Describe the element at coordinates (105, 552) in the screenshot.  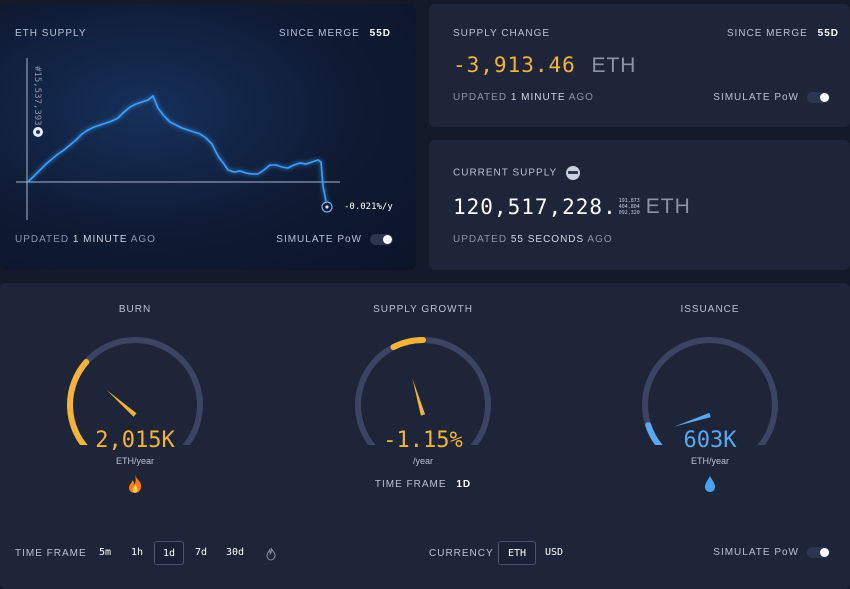
I see `timeframe-5m: 5m` at that location.